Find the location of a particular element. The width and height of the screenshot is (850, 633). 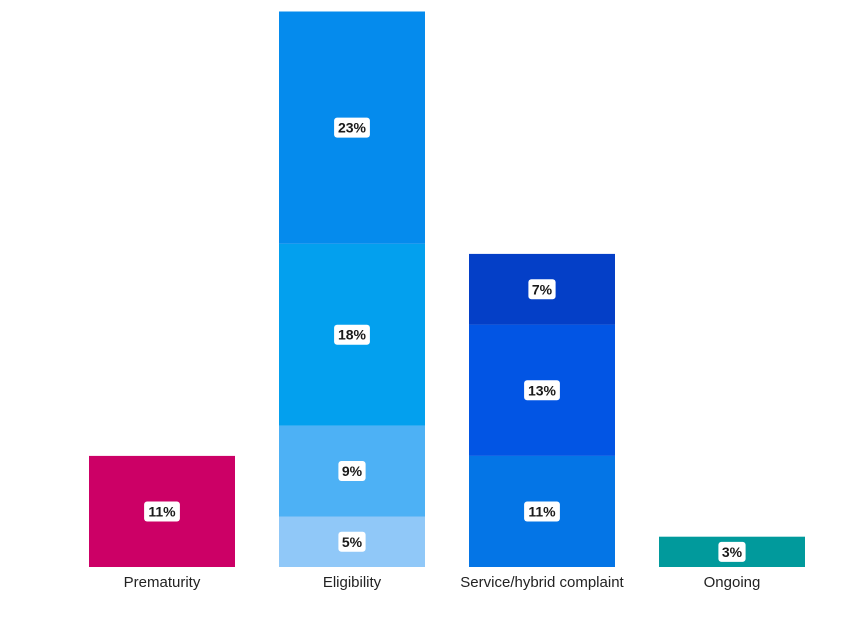

data-label-eligibility-1: 9% is located at coordinates (352, 471).